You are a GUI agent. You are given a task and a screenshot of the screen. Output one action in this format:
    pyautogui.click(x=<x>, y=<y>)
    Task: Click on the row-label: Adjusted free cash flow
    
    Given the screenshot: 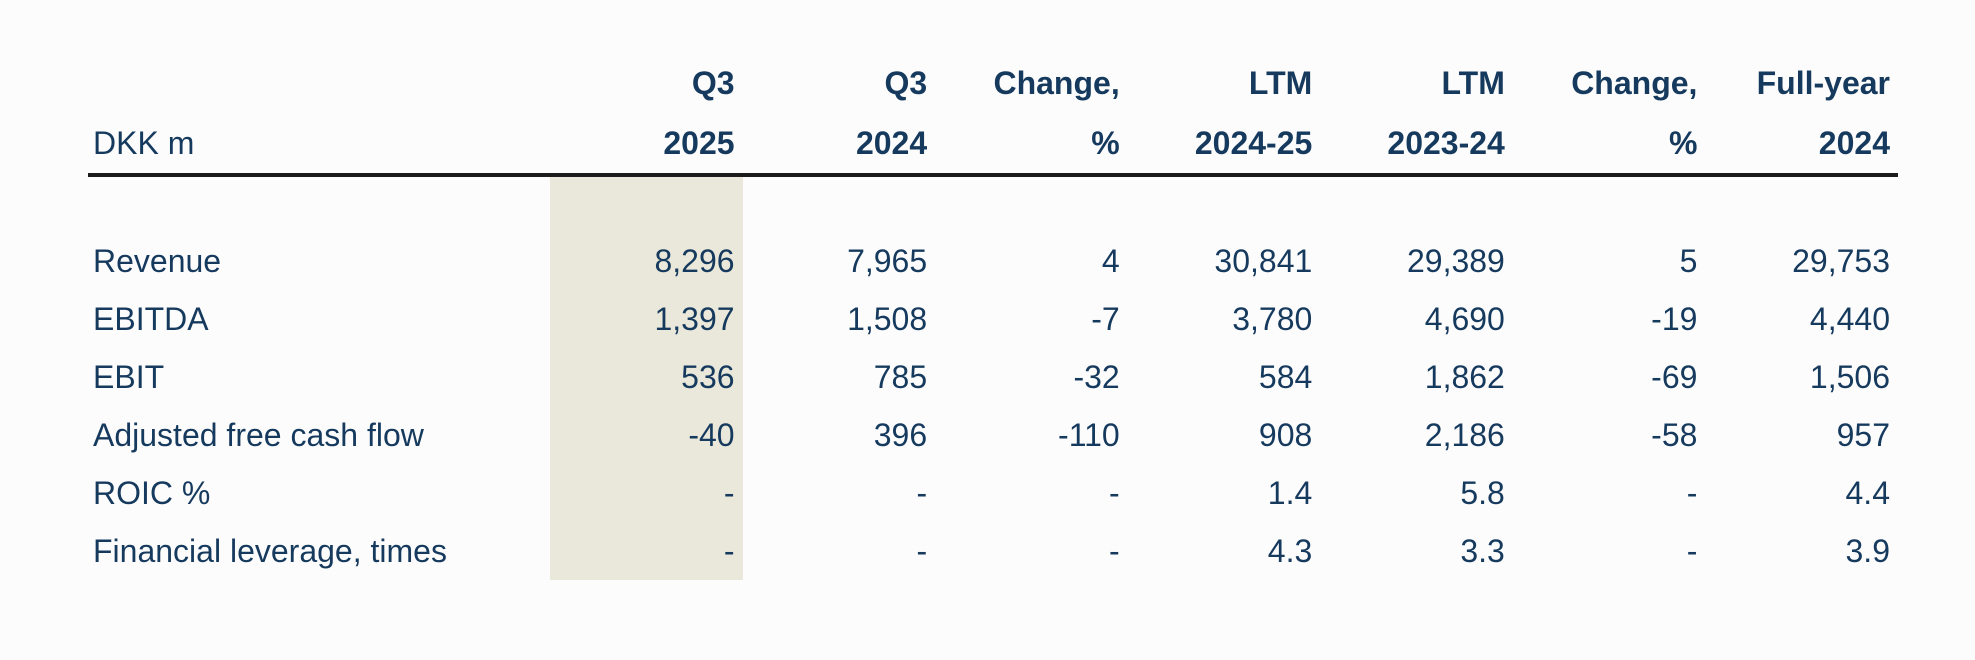 What is the action you would take?
    pyautogui.click(x=258, y=435)
    